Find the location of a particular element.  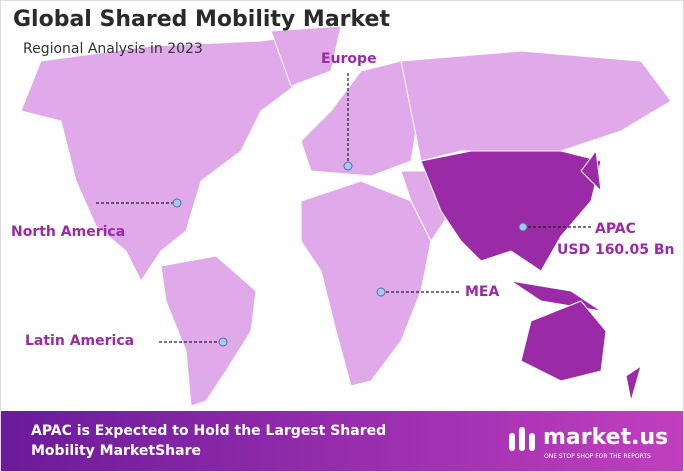

tagline: ONE STOP SHOP FOR THE REPORTS is located at coordinates (597, 456).